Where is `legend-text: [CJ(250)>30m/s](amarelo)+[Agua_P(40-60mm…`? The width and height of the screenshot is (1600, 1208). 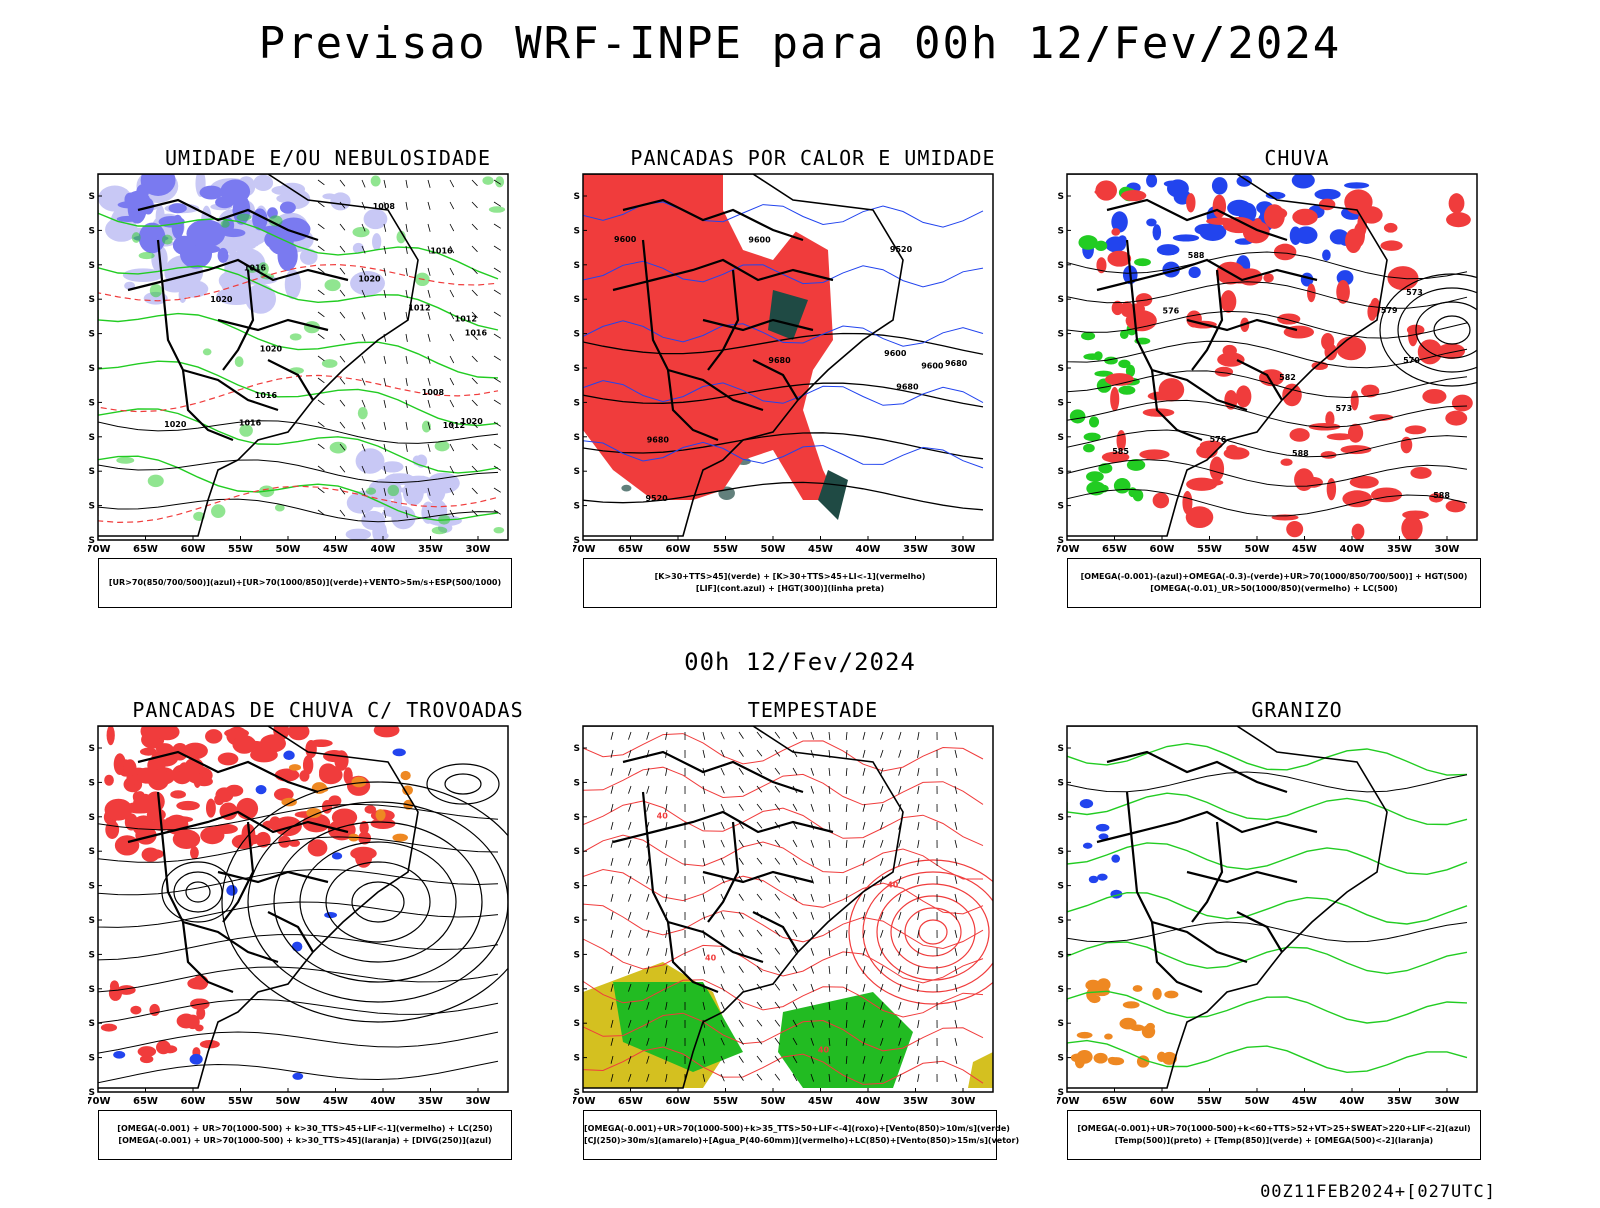
legend-text: [CJ(250)>30m/s](amarelo)+[Agua_P(40-60mm… is located at coordinates (790, 1141).